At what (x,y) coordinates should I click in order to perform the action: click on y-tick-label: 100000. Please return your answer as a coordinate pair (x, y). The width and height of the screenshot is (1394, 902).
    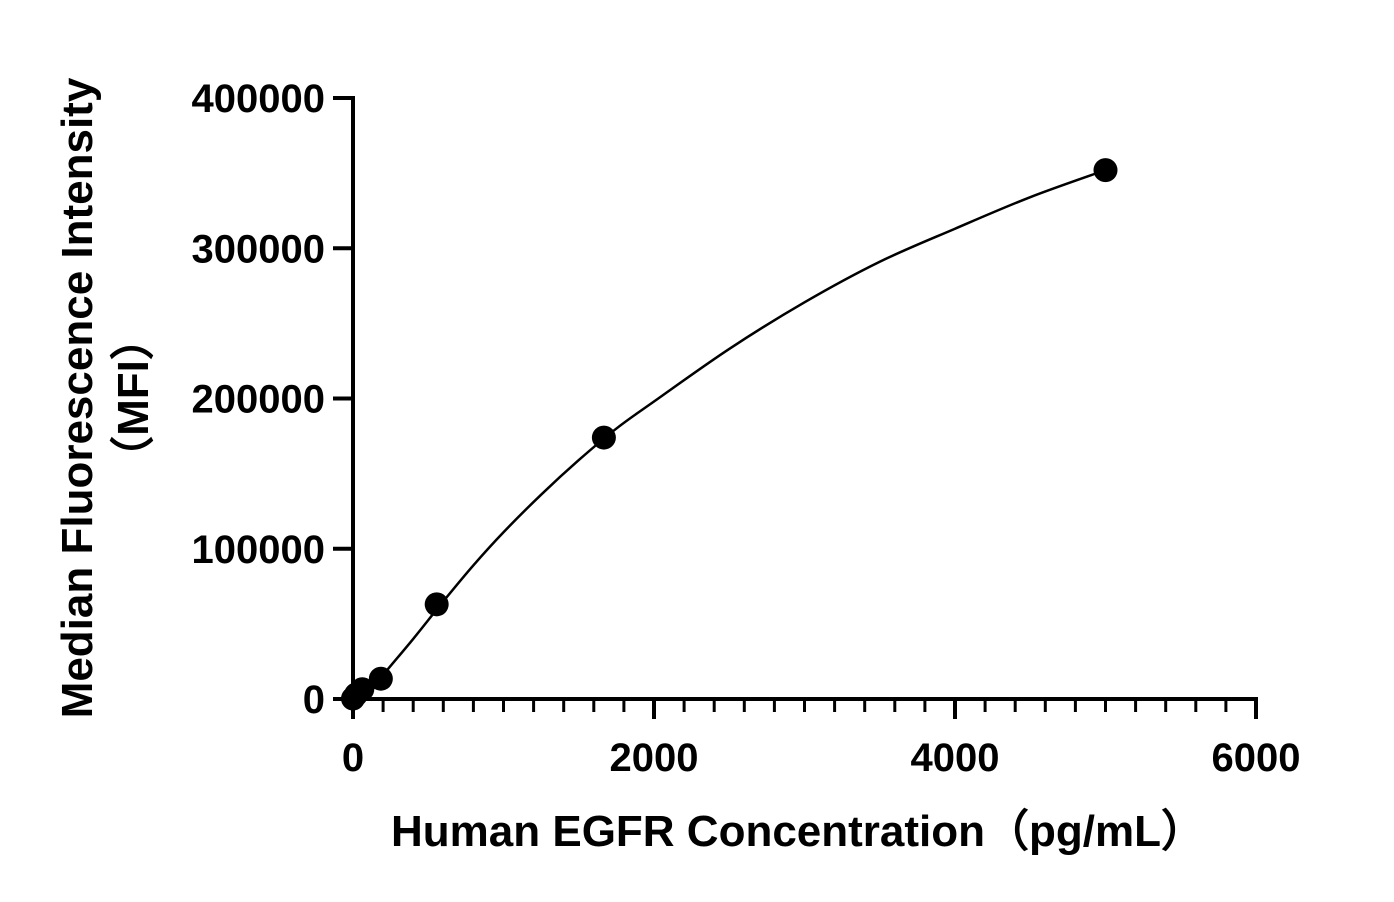
    Looking at the image, I should click on (258, 550).